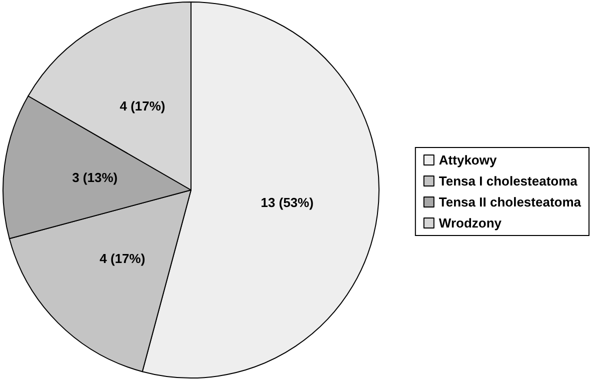 This screenshot has height=383, width=591. What do you see at coordinates (510, 202) in the screenshot?
I see `legend-label: Tensa II cholesteatoma` at bounding box center [510, 202].